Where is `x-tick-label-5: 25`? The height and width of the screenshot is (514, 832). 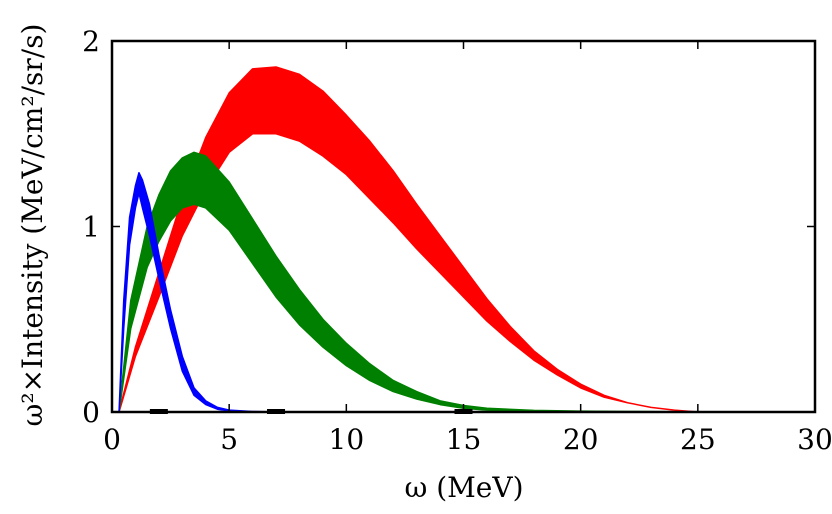 x-tick-label-5: 25 is located at coordinates (698, 439).